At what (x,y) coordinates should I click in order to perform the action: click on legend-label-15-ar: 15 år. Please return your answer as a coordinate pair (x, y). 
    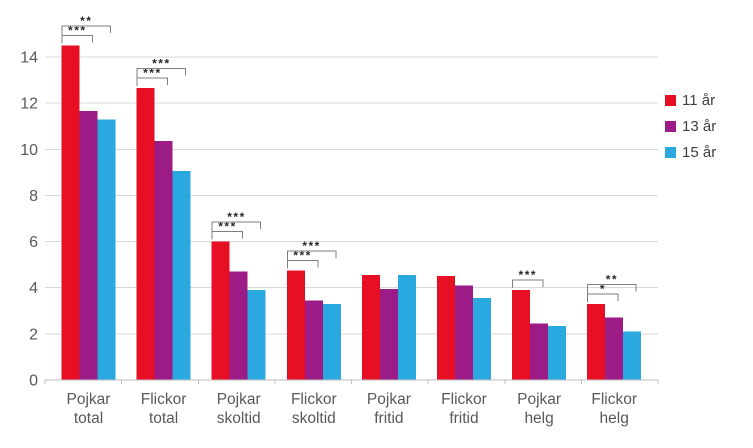
    Looking at the image, I should click on (699, 152).